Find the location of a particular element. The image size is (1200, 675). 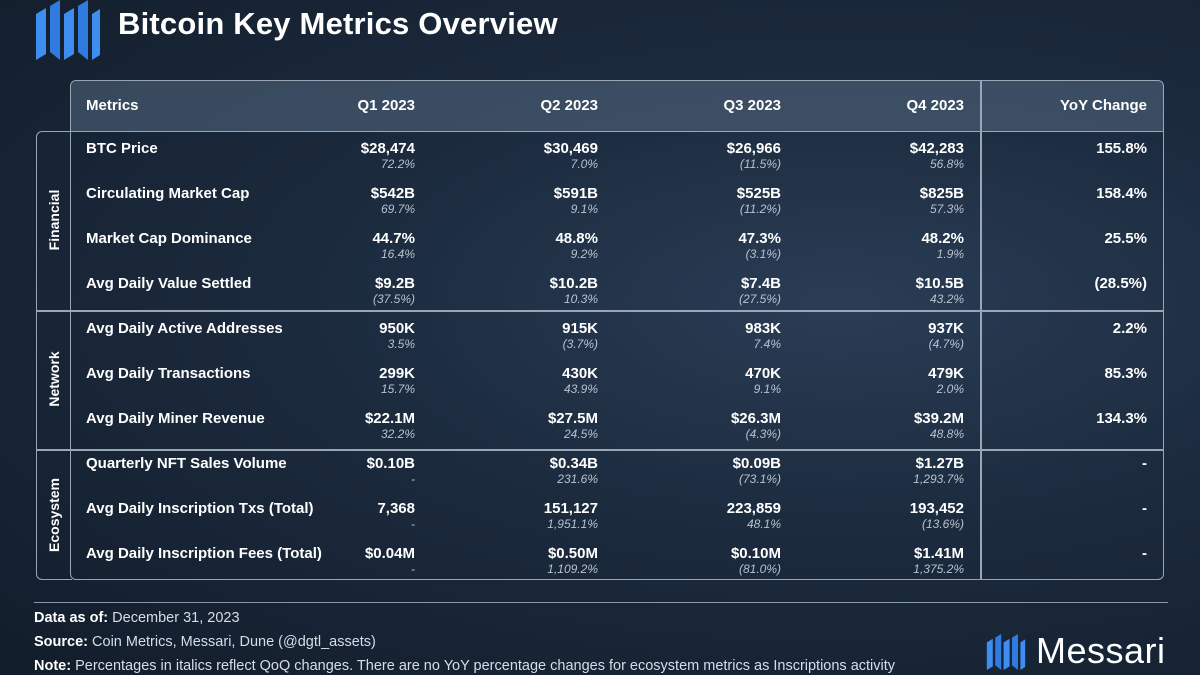

qoq-change: (3.7%) is located at coordinates (580, 344).